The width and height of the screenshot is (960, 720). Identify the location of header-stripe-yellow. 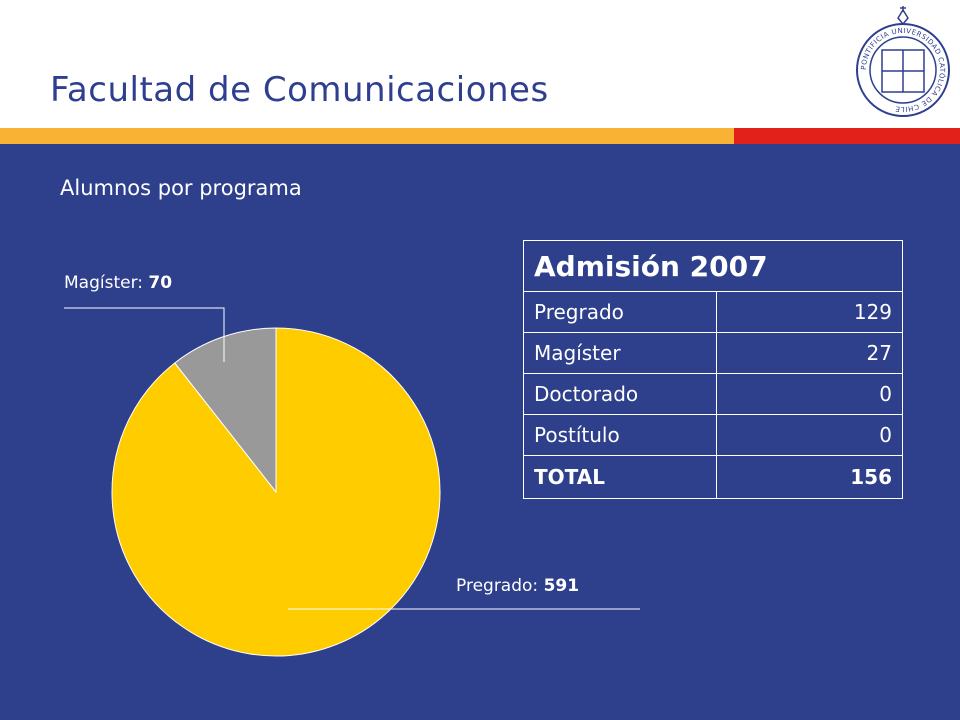
(367, 136).